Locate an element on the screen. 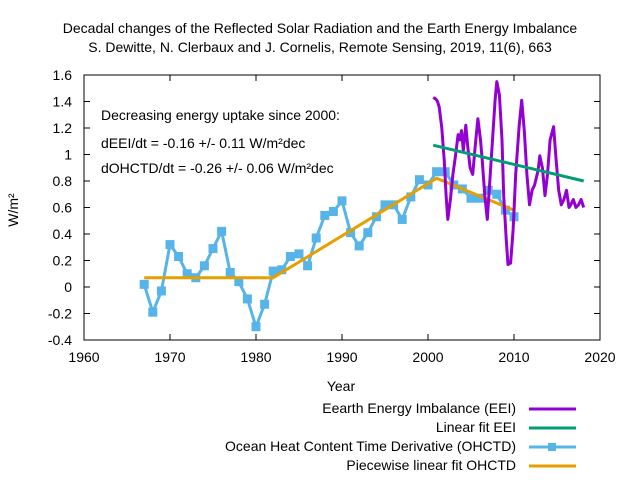  y-tick-label: 0.4 is located at coordinates (63, 234).